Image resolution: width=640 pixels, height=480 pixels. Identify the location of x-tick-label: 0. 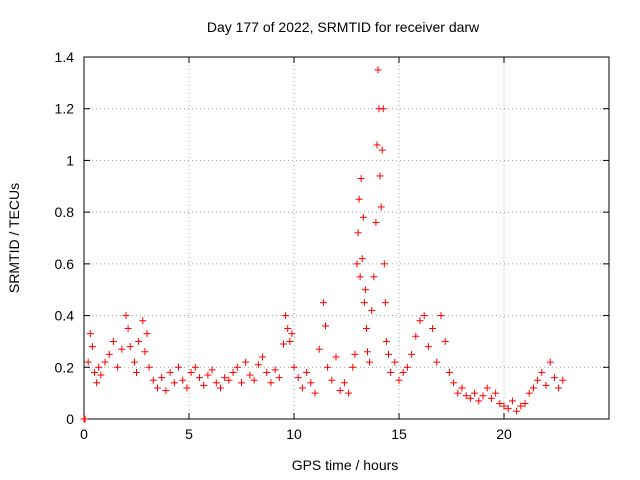
(84, 434).